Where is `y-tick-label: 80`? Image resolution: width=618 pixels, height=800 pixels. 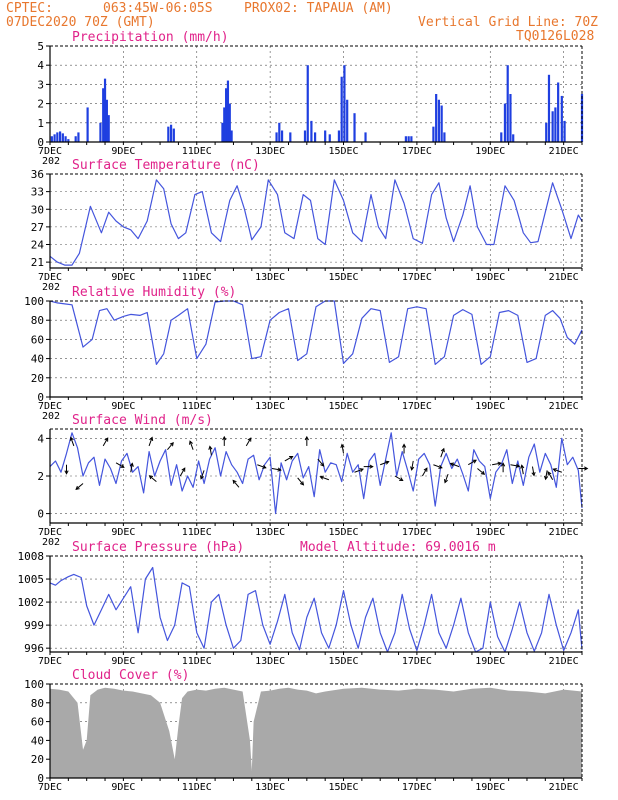
y-tick-label: 80 is located at coordinates (37, 320).